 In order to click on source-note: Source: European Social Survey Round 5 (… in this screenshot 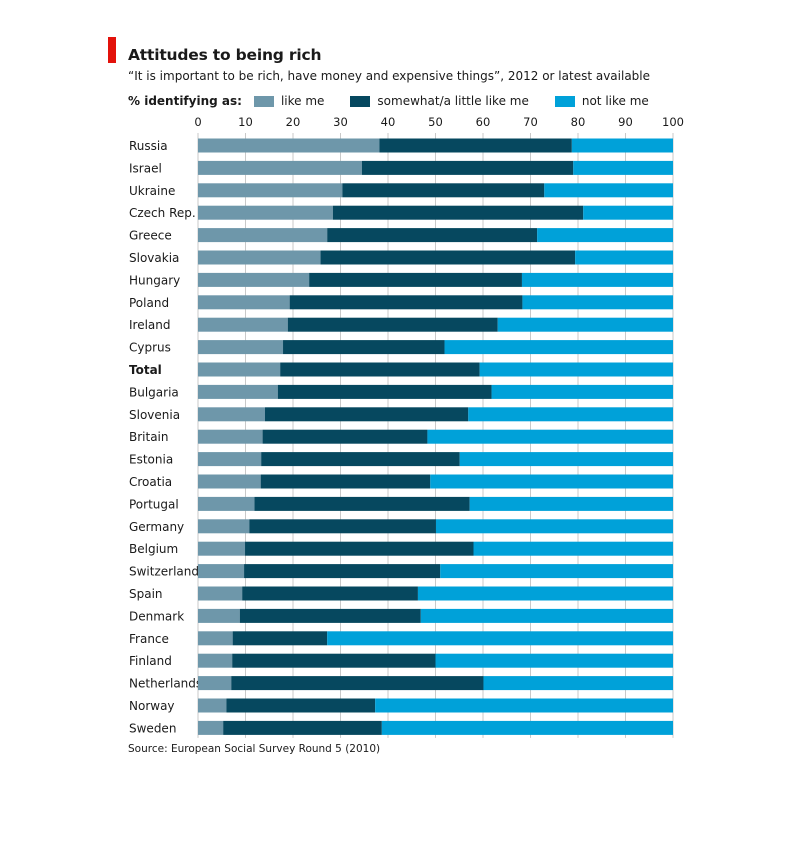, I will do `click(254, 749)`.